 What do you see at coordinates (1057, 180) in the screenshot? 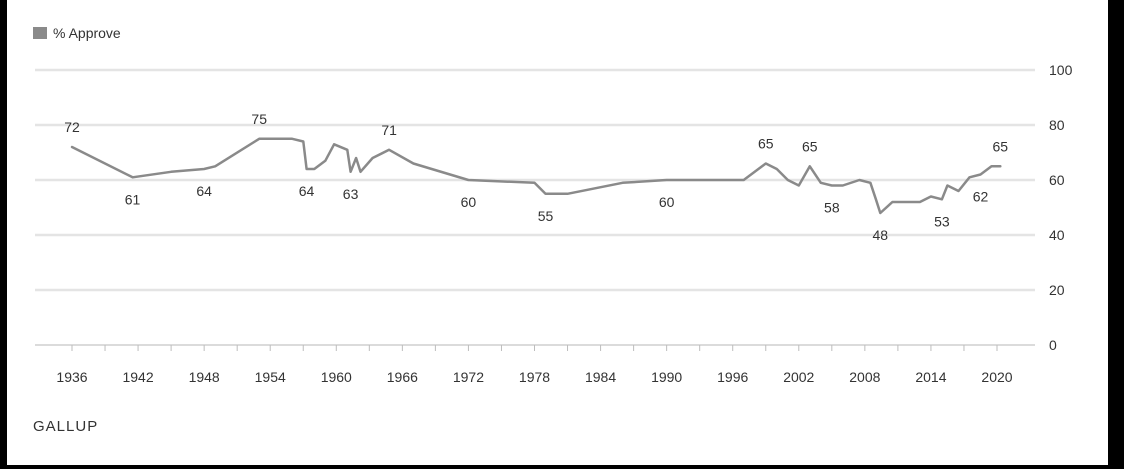
I see `y-tick-label-60: 60` at bounding box center [1057, 180].